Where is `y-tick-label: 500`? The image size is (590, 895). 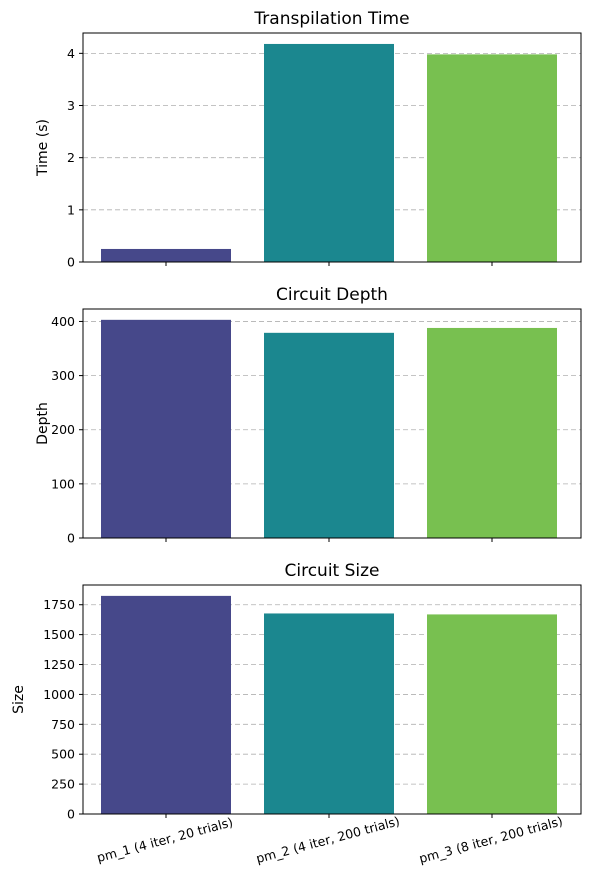
y-tick-label: 500 is located at coordinates (63, 754).